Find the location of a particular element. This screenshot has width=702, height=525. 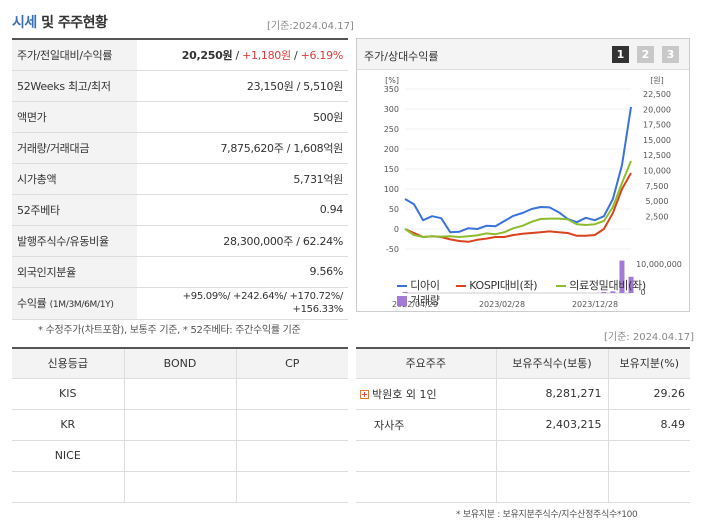

left-tick-label: 0 is located at coordinates (396, 229).